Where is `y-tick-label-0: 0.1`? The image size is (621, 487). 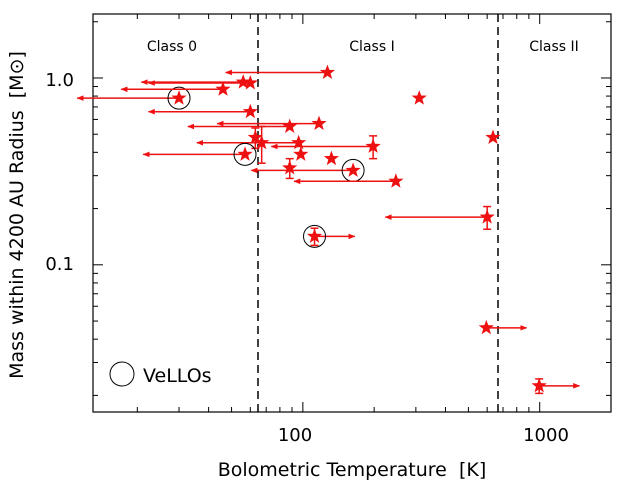 y-tick-label-0: 0.1 is located at coordinates (59, 264).